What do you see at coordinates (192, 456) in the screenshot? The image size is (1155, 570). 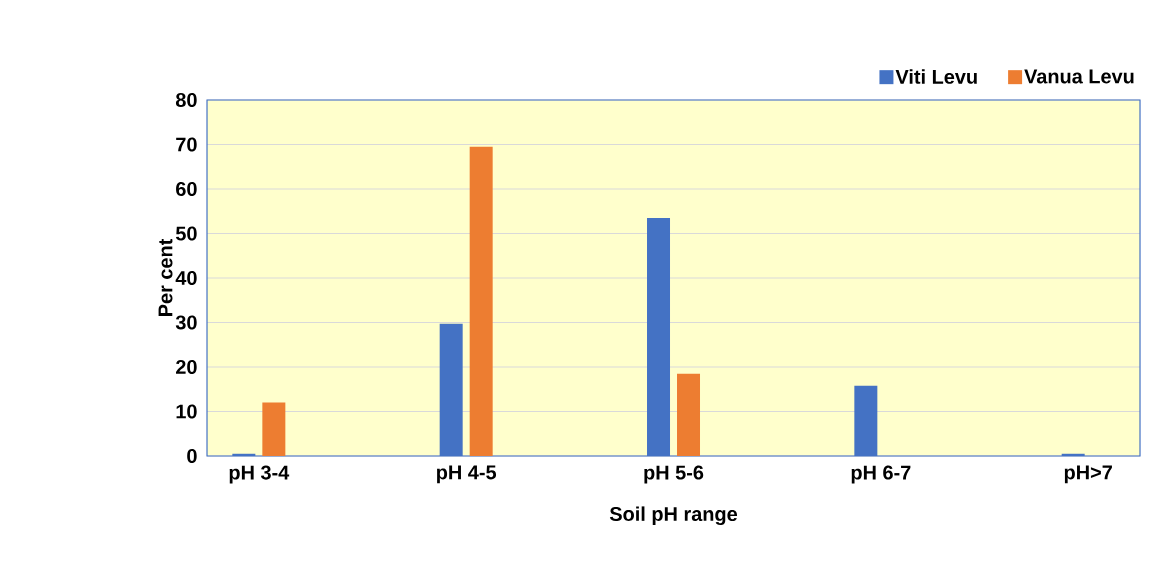 I see `y-tick-label: 0` at bounding box center [192, 456].